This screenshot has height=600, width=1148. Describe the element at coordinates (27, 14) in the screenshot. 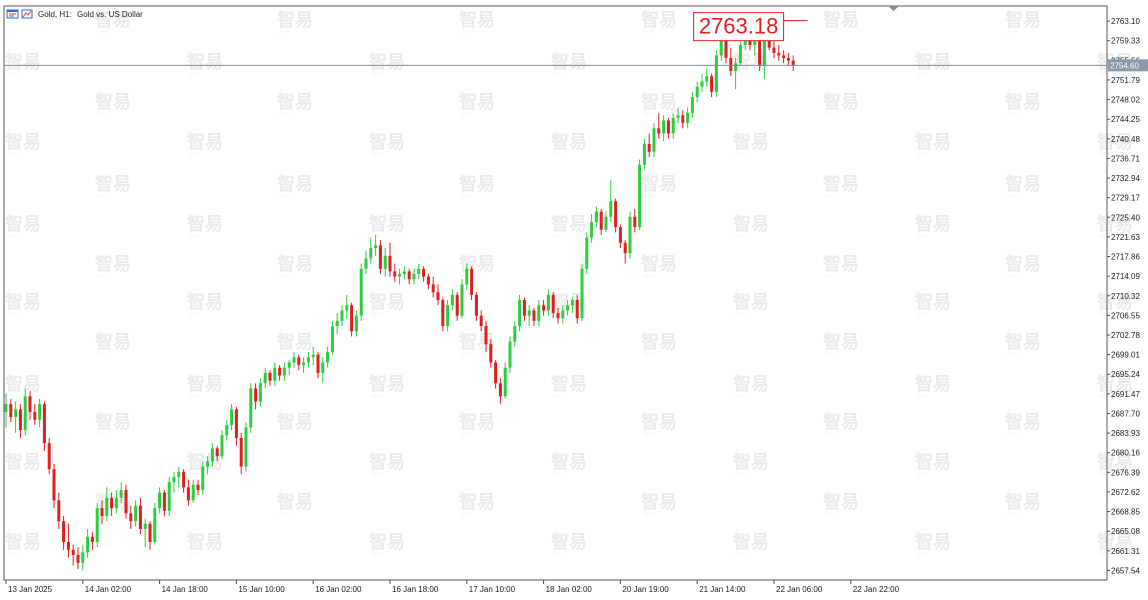

I see `bar-chart-icon` at that location.